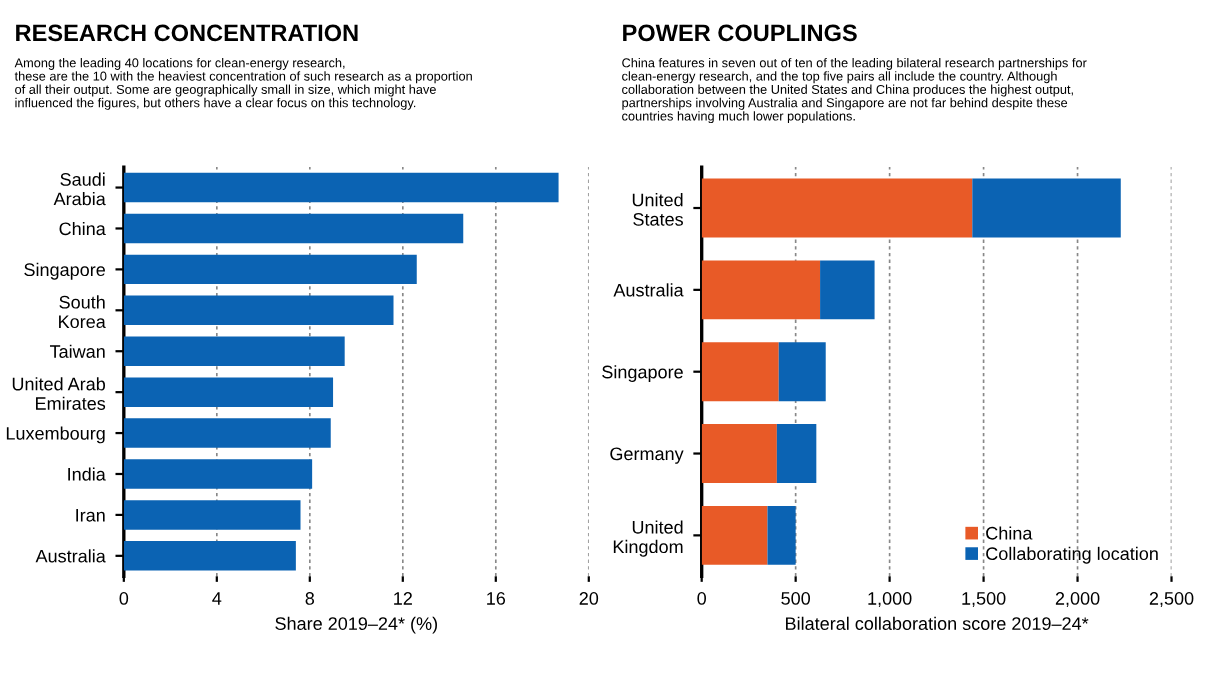  Describe the element at coordinates (796, 598) in the screenshot. I see `x-tick-label: 500` at that location.